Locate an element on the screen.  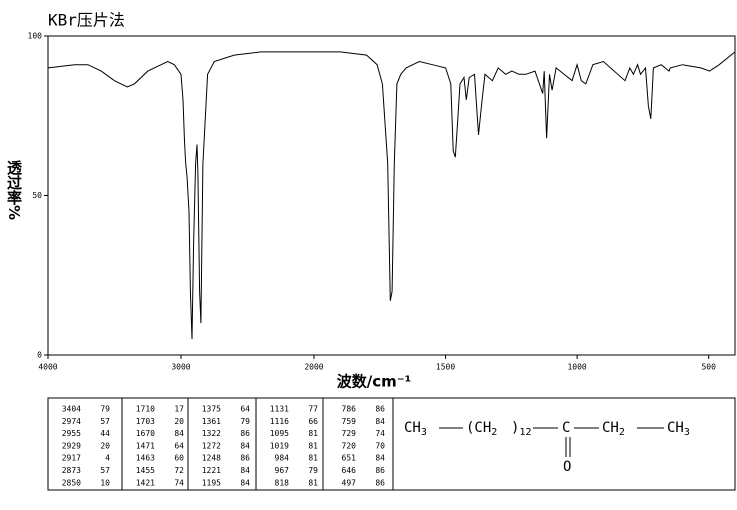
peak-wavenumber: 2955 is located at coordinates (71, 433).